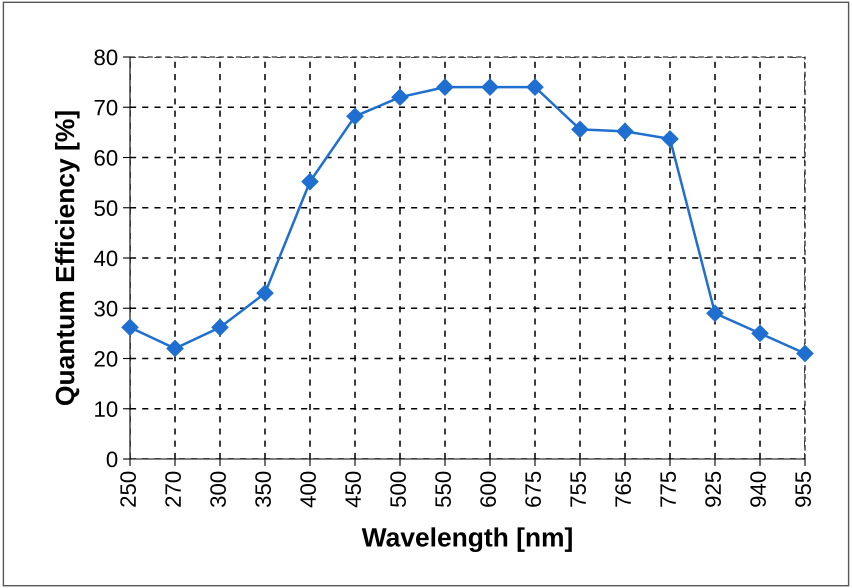 This screenshot has height=588, width=852. What do you see at coordinates (533, 489) in the screenshot?
I see `x-tick-label: 675` at bounding box center [533, 489].